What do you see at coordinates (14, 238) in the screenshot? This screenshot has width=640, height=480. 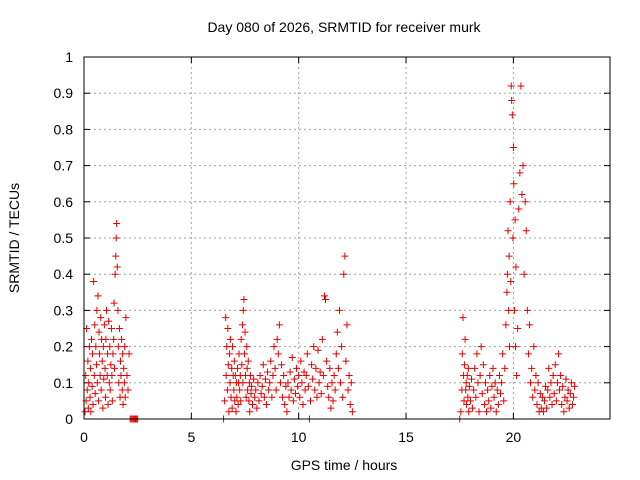 I see `y-axis-label: SRMTID / TECUs` at bounding box center [14, 238].